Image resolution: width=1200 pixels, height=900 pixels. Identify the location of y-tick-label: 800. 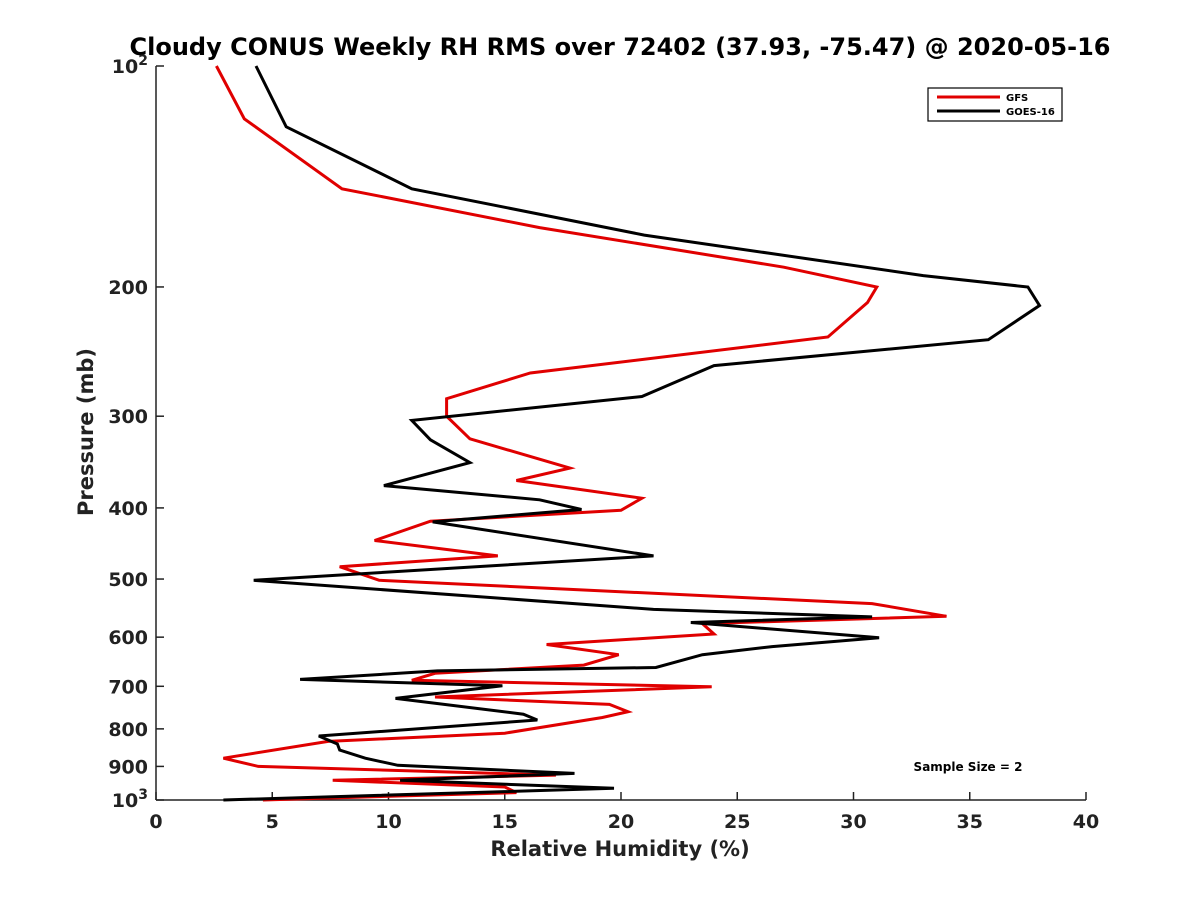
(128, 730).